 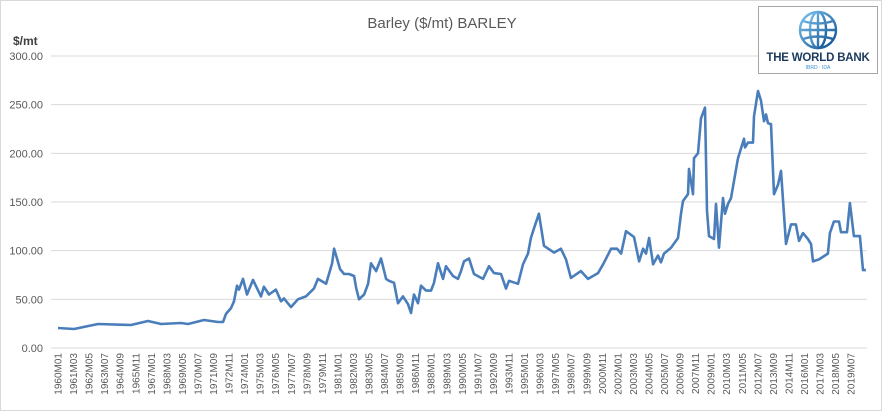 What do you see at coordinates (307, 374) in the screenshot?
I see `x-tick-label: 1978M09` at bounding box center [307, 374].